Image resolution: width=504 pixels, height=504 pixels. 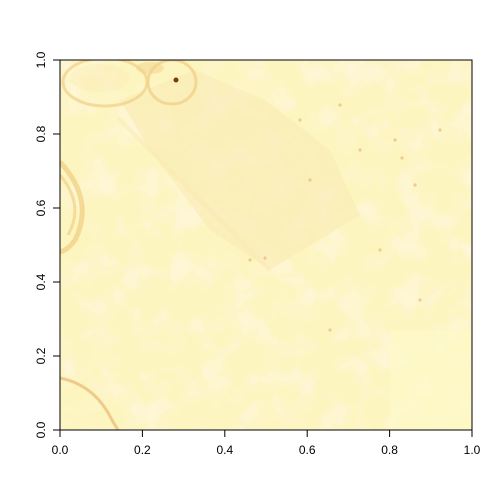 I want to click on x-tick-label: 0.6, so click(x=307, y=450).